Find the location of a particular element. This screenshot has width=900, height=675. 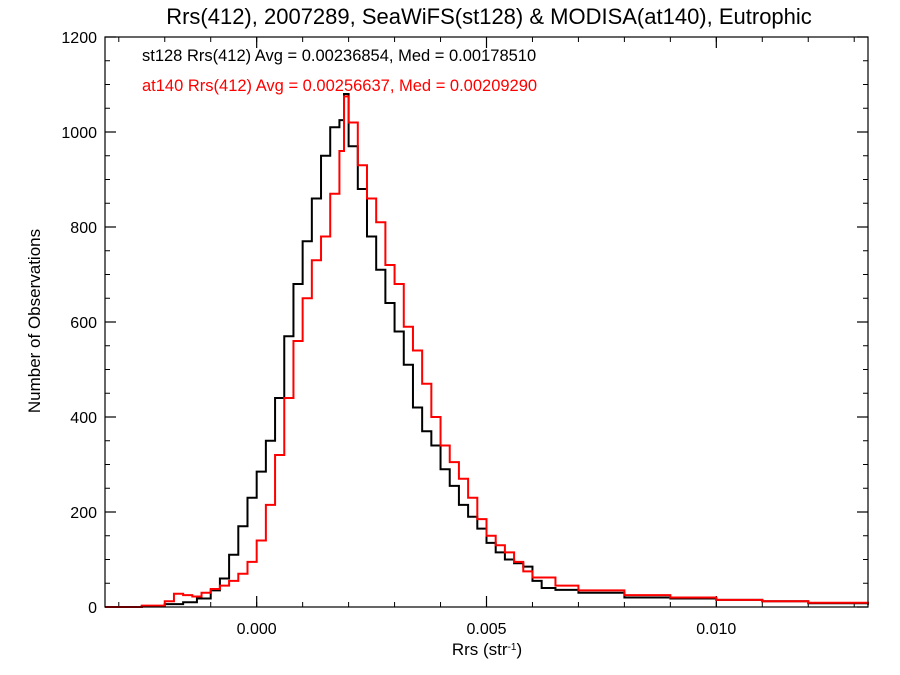

y-tick-label: 0 is located at coordinates (92, 608).